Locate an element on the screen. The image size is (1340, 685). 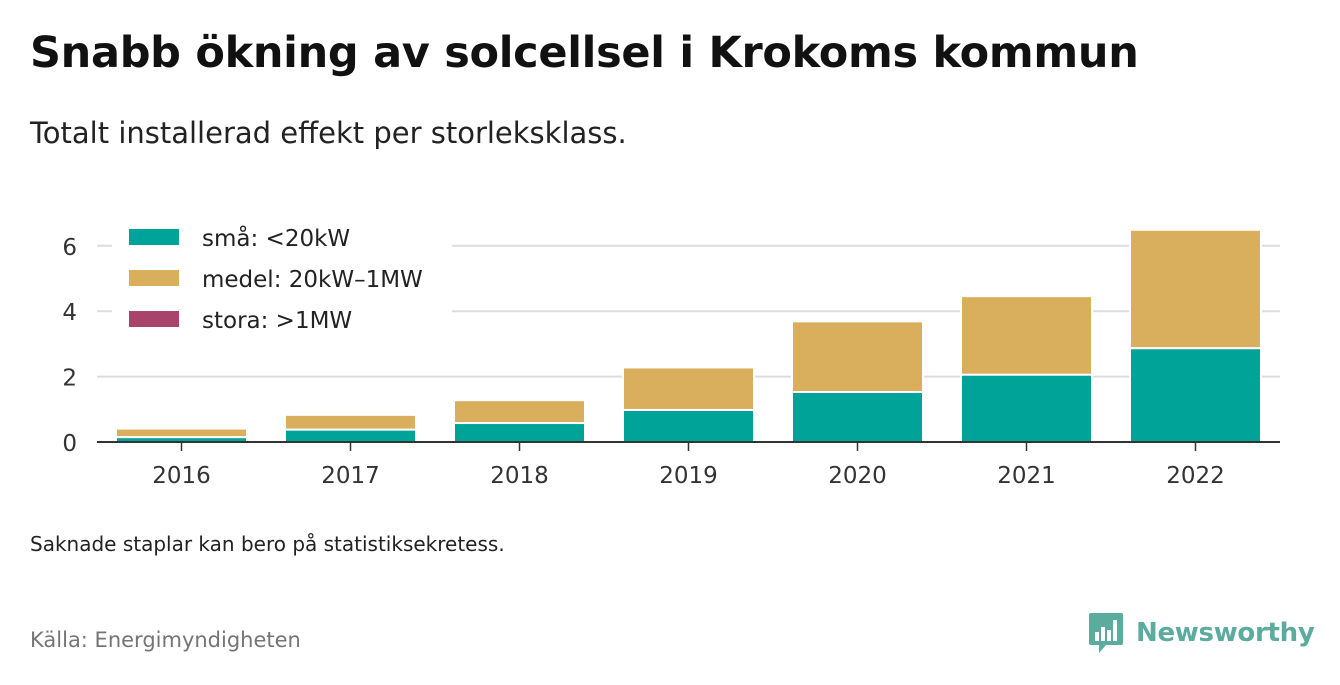
x-tick-label-2016: 2016 is located at coordinates (181, 476).